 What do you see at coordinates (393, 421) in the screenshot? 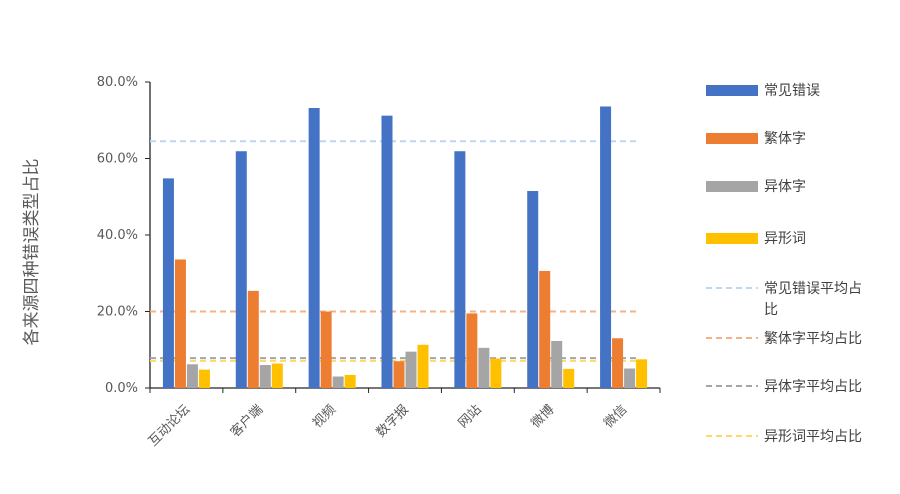
I see `x-tick-label: 数字报` at bounding box center [393, 421].